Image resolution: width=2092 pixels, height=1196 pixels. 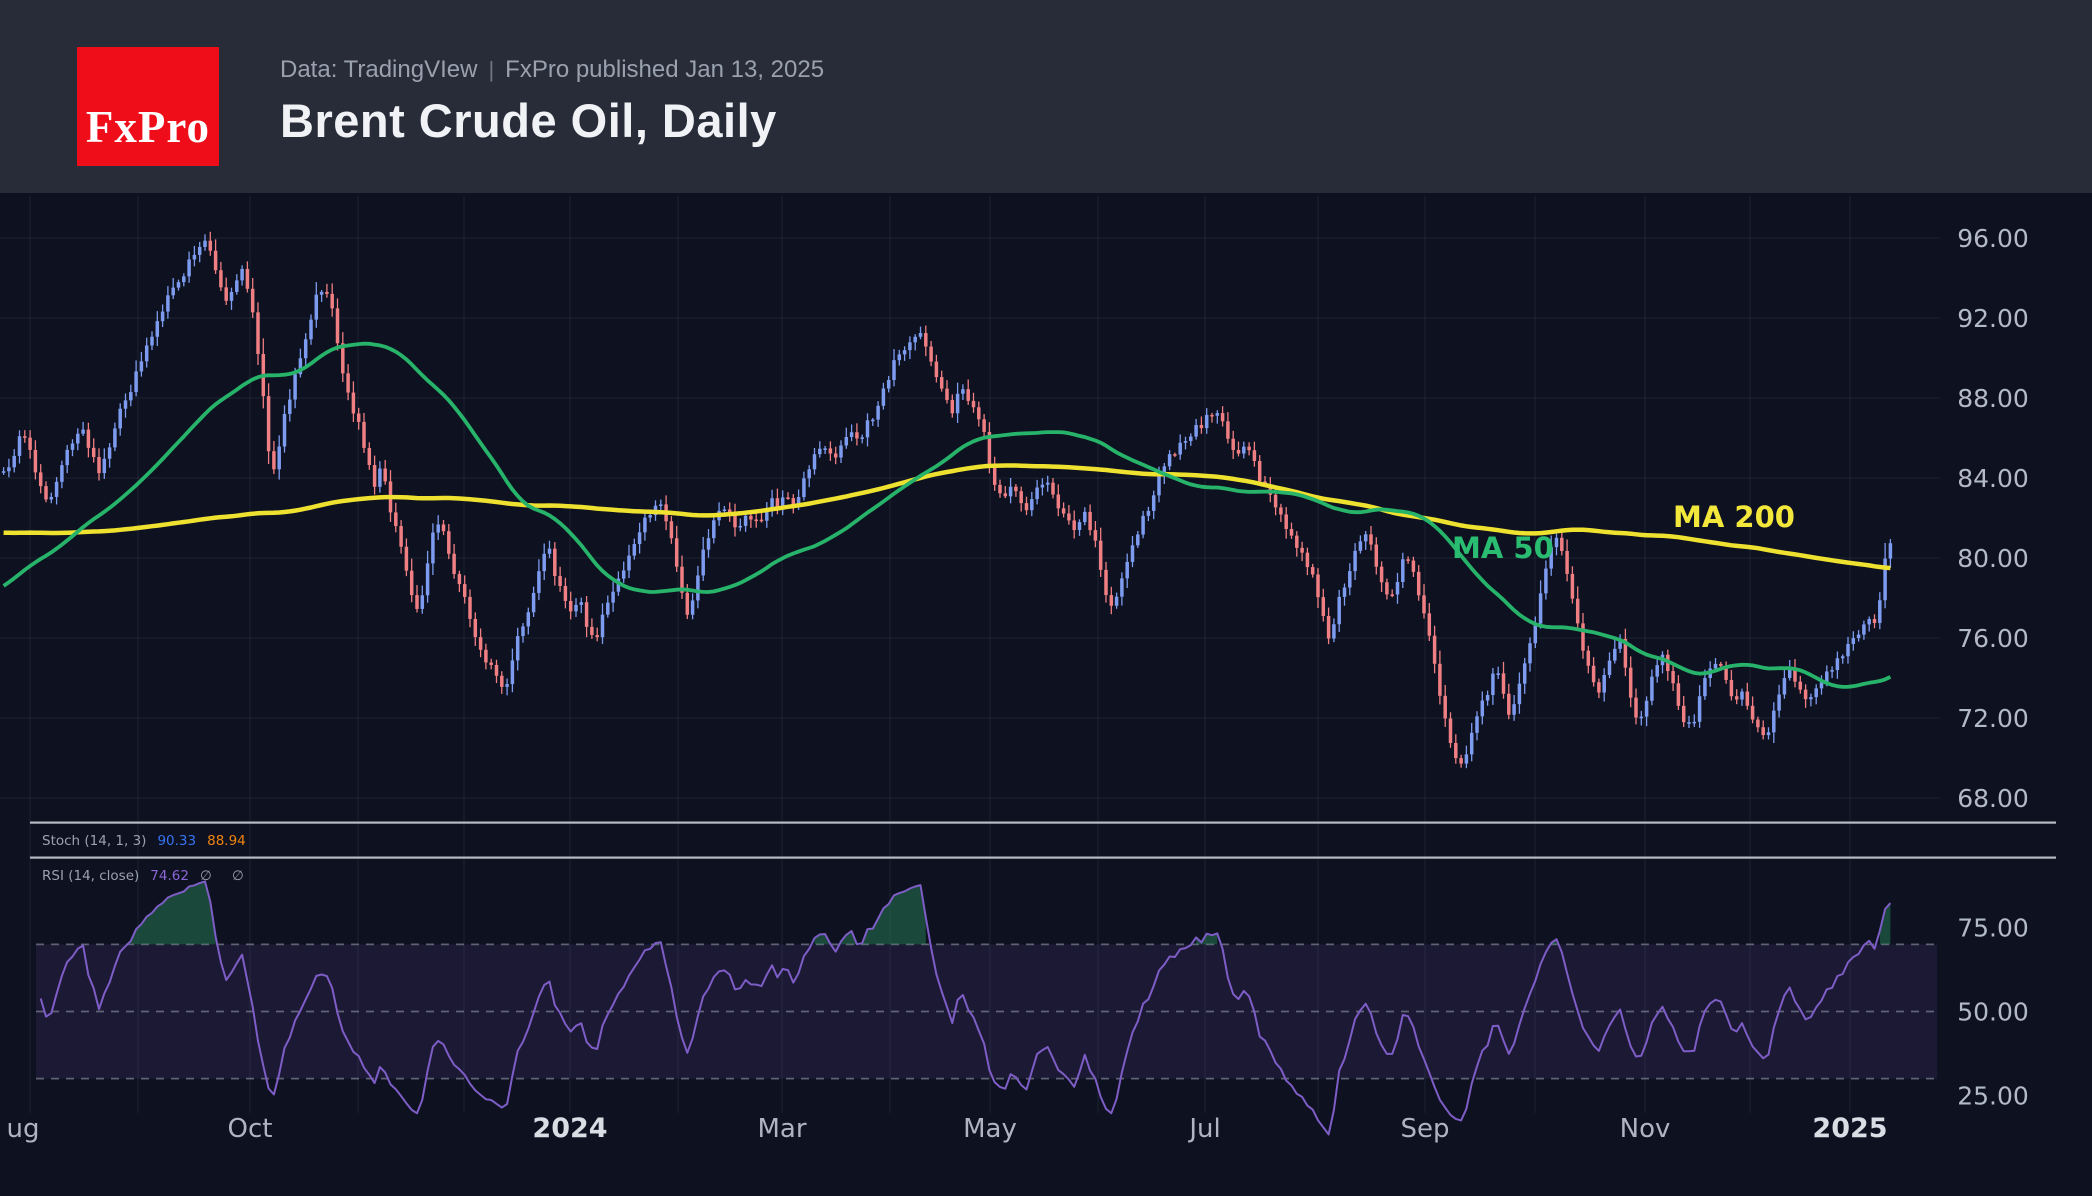 I want to click on svg-text: 2024, so click(x=569, y=1128).